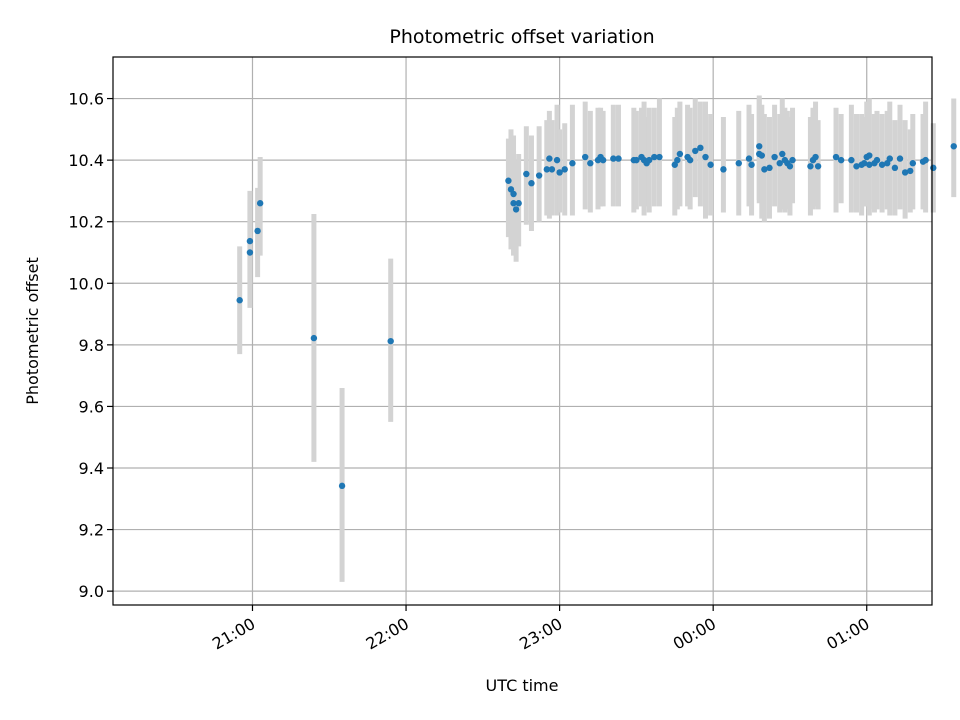 The image size is (960, 720). I want to click on y-tick-labels: 9.0 9.2 9.4 9.6 9.8 10.0 10.2 10.4 10.6, so click(86, 346).